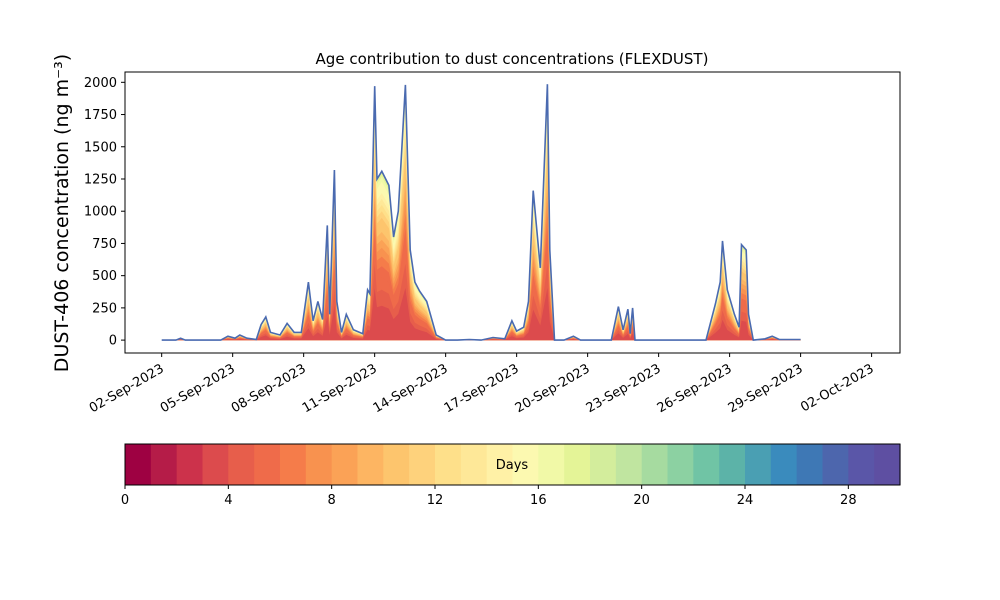 The width and height of the screenshot is (1000, 600). I want to click on colorbar-tick-label-8: 8, so click(332, 500).